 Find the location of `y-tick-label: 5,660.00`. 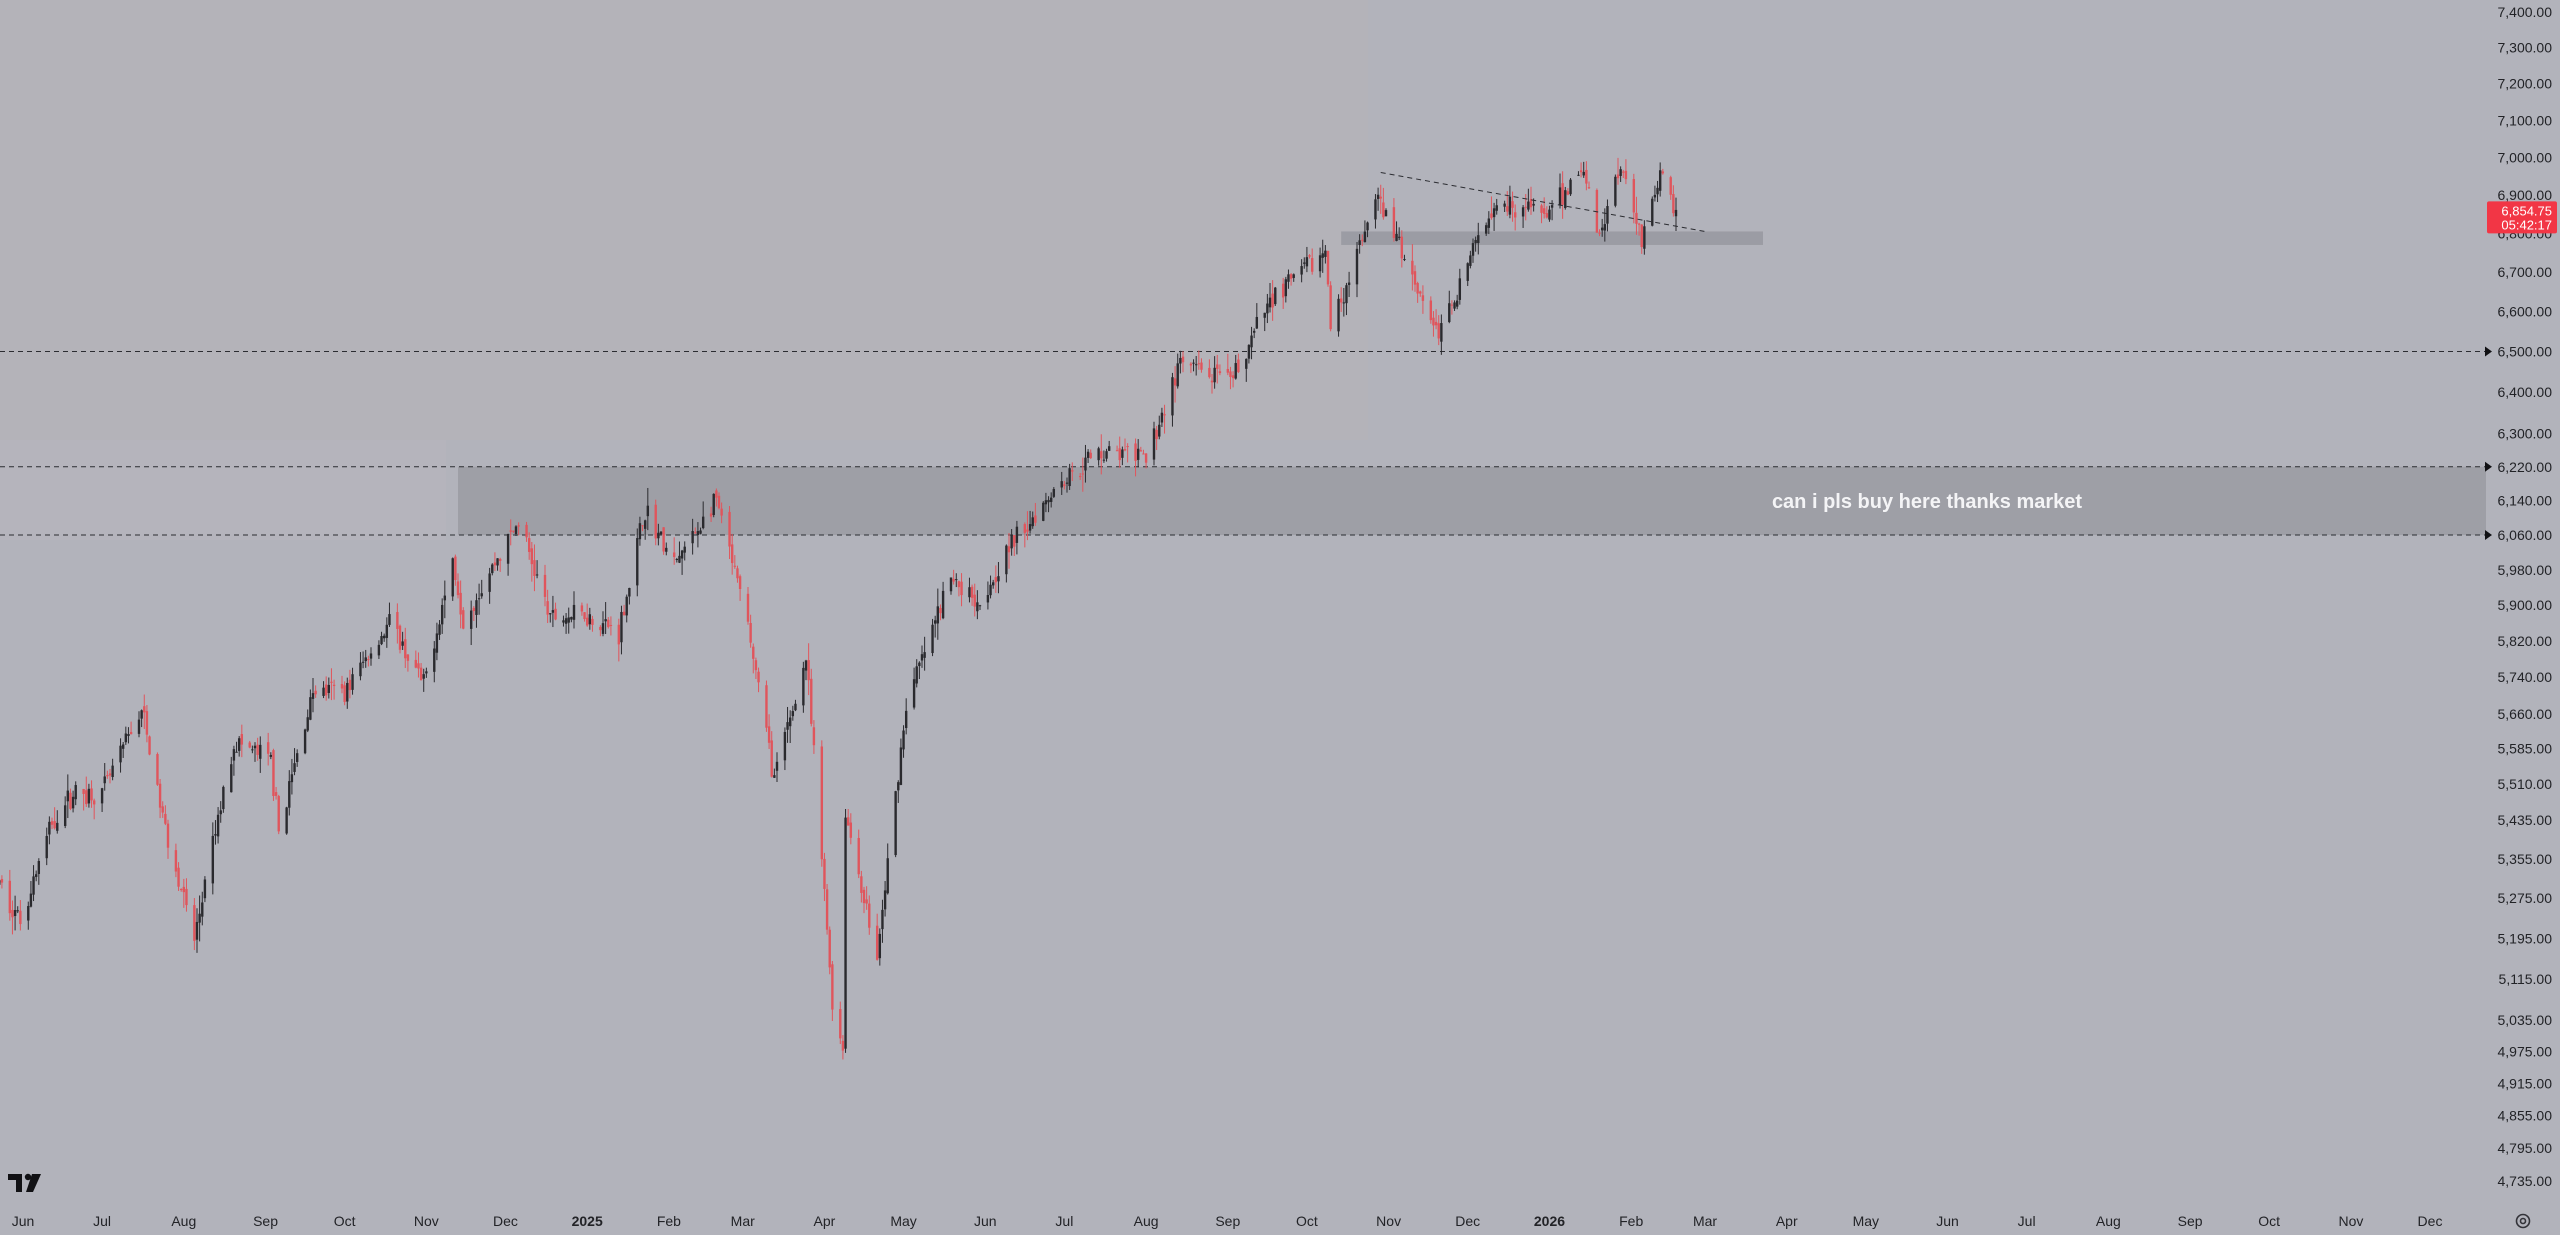

y-tick-label: 5,660.00 is located at coordinates (2525, 714).